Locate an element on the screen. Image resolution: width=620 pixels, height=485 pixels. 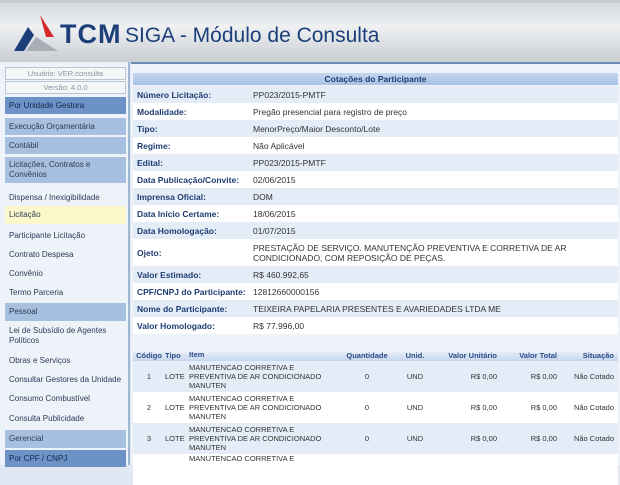
user-label: Usuário: VER.consulta is located at coordinates (65, 73).